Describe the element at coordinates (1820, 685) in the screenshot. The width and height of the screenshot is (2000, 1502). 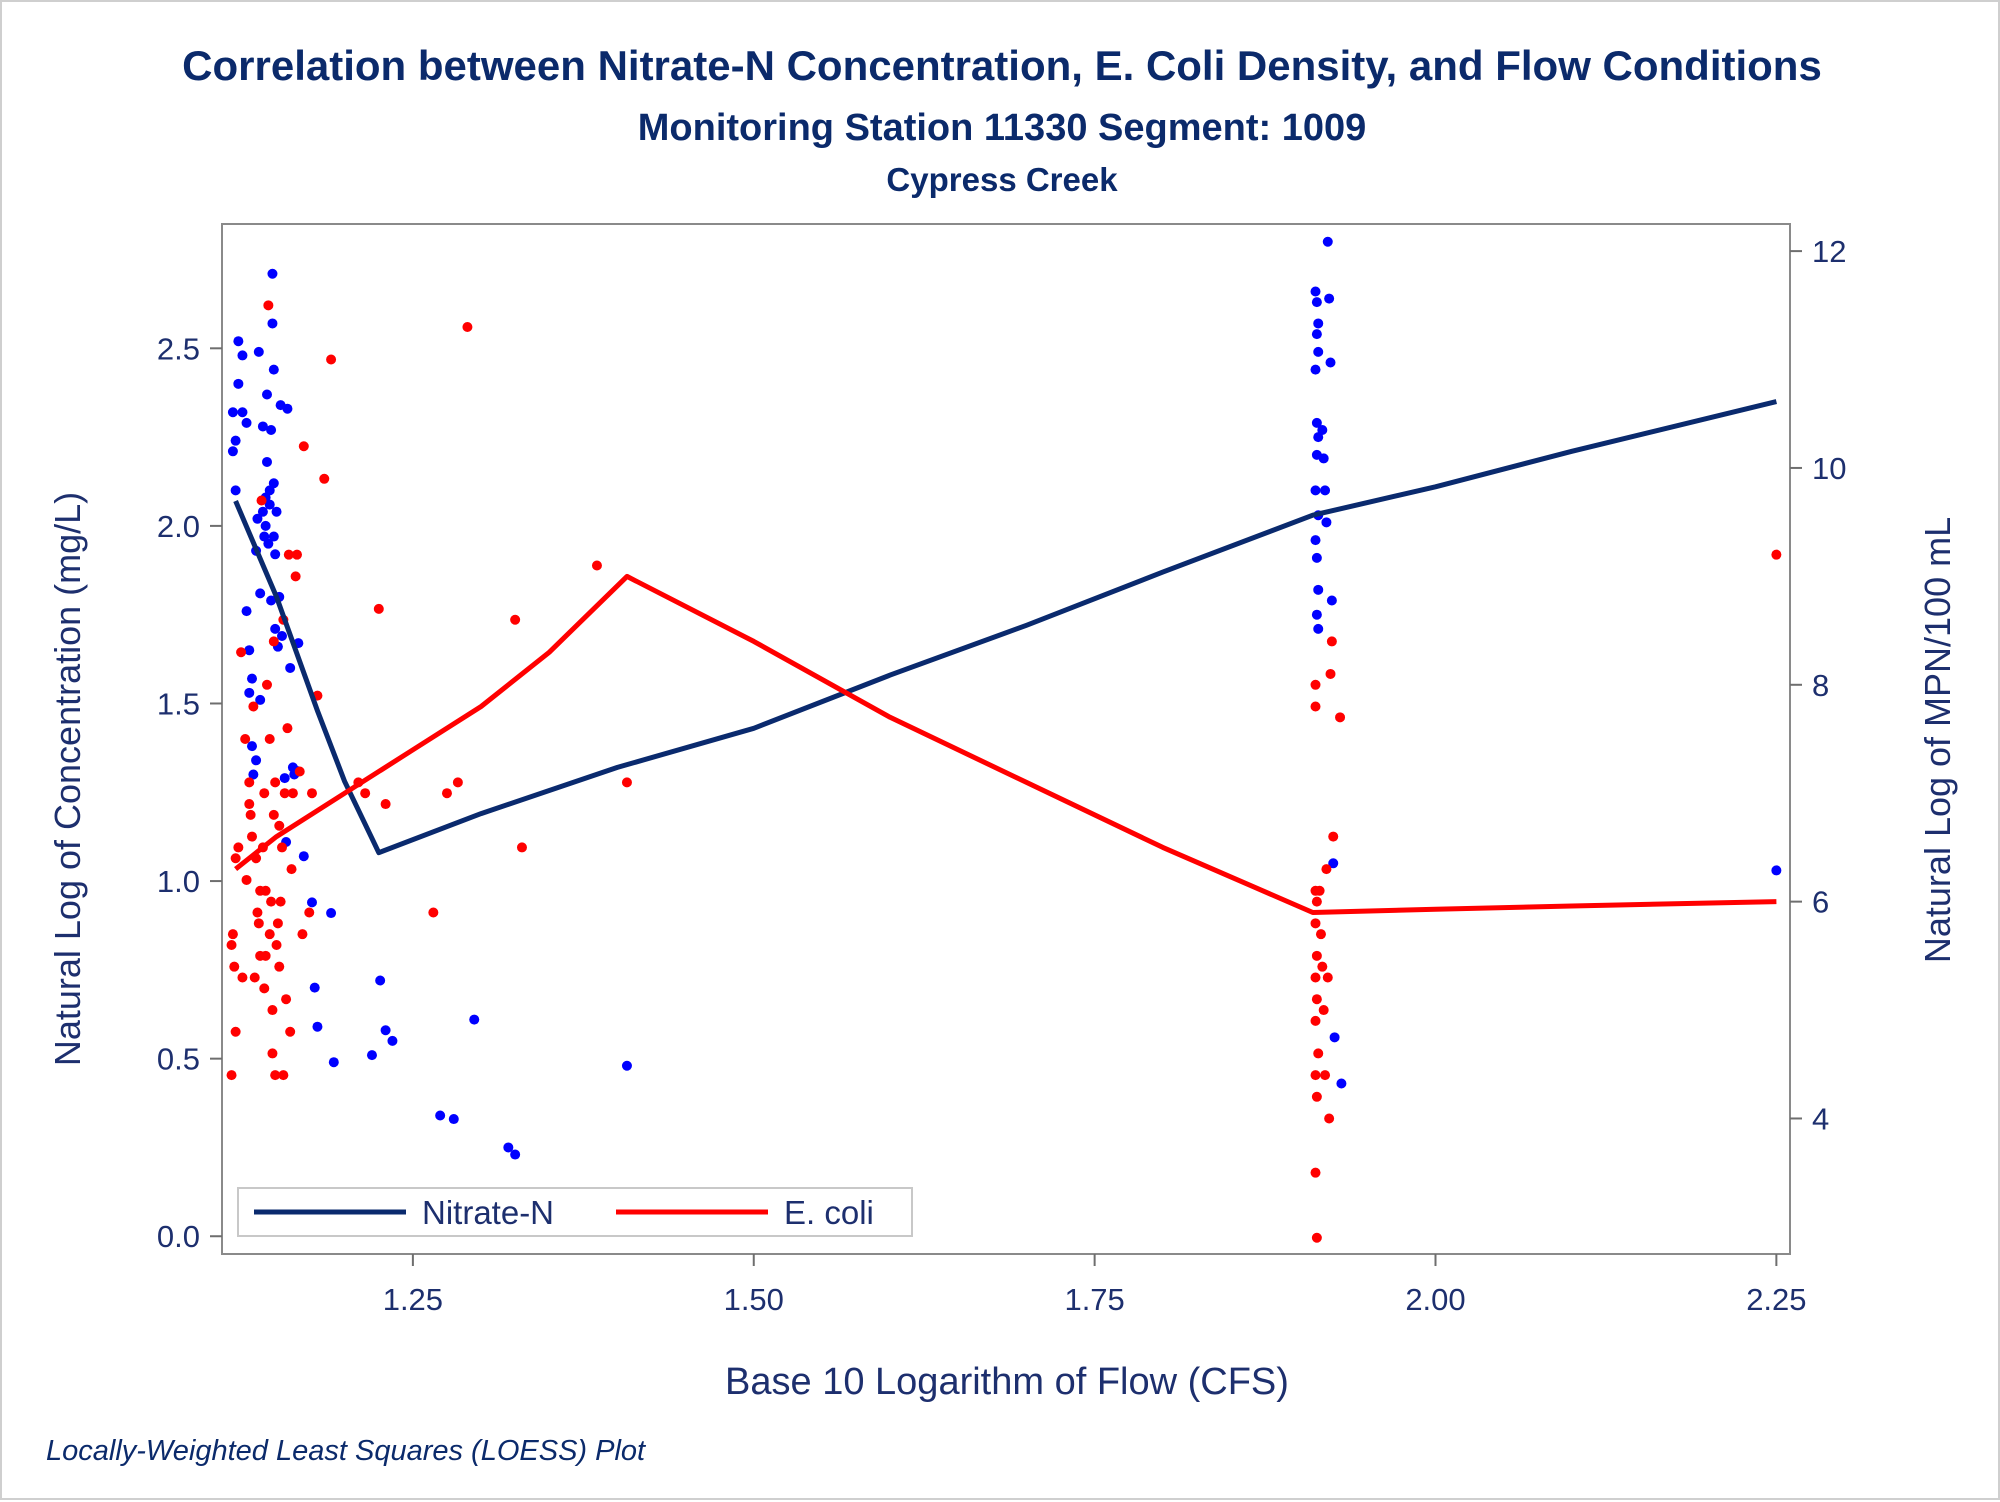
I see `y2-tick-label: 8` at that location.